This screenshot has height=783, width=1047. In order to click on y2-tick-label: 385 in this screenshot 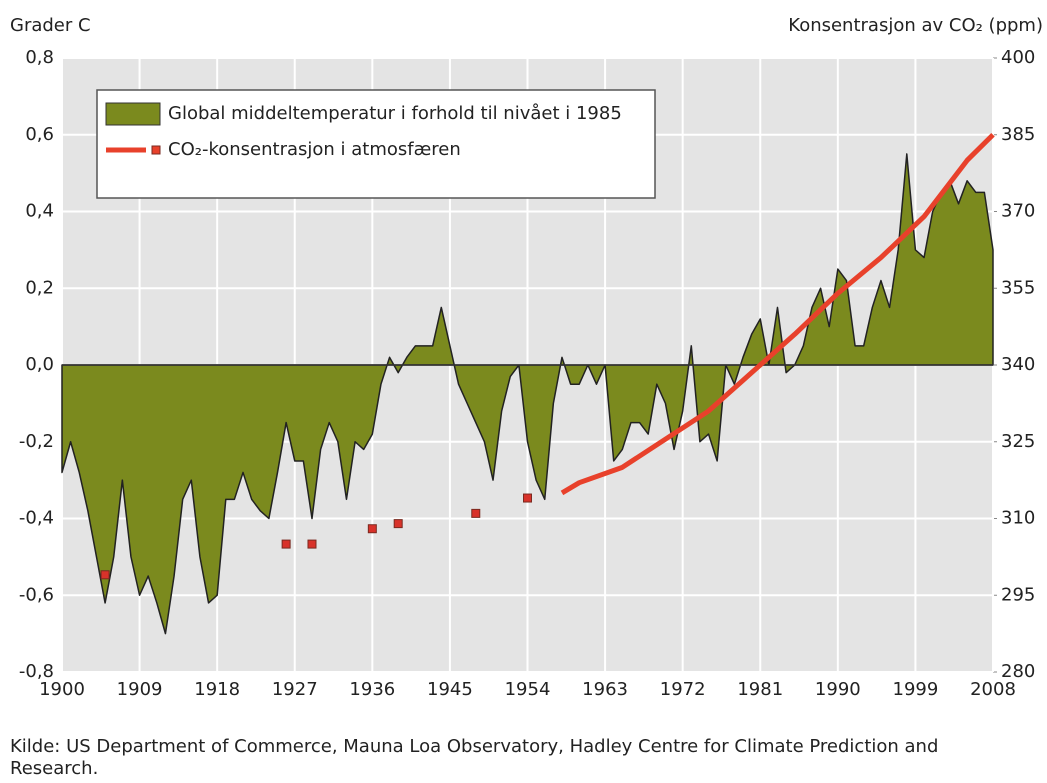, I will do `click(1018, 134)`.